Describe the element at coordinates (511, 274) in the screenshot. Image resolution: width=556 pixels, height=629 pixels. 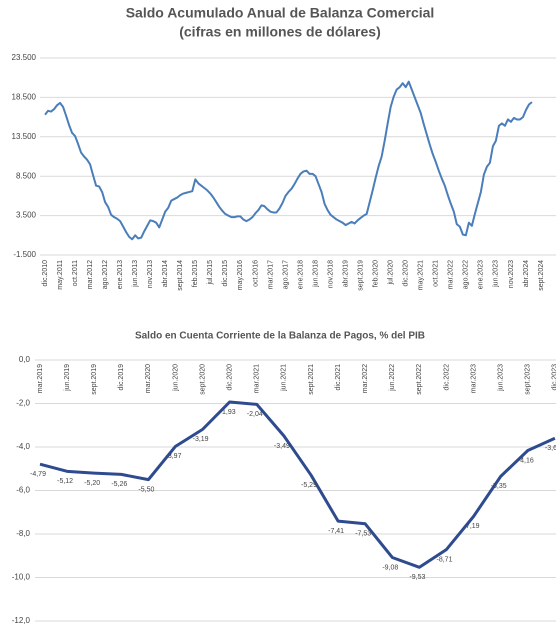
I see `x-tick-label: nov.2023` at that location.